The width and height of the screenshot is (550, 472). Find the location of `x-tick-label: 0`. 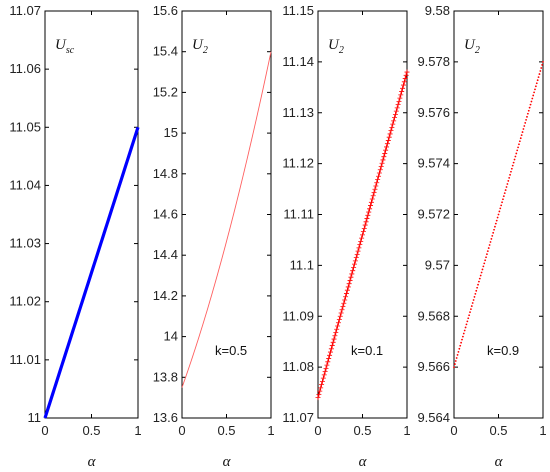

x-tick-label: 0 is located at coordinates (44, 430).